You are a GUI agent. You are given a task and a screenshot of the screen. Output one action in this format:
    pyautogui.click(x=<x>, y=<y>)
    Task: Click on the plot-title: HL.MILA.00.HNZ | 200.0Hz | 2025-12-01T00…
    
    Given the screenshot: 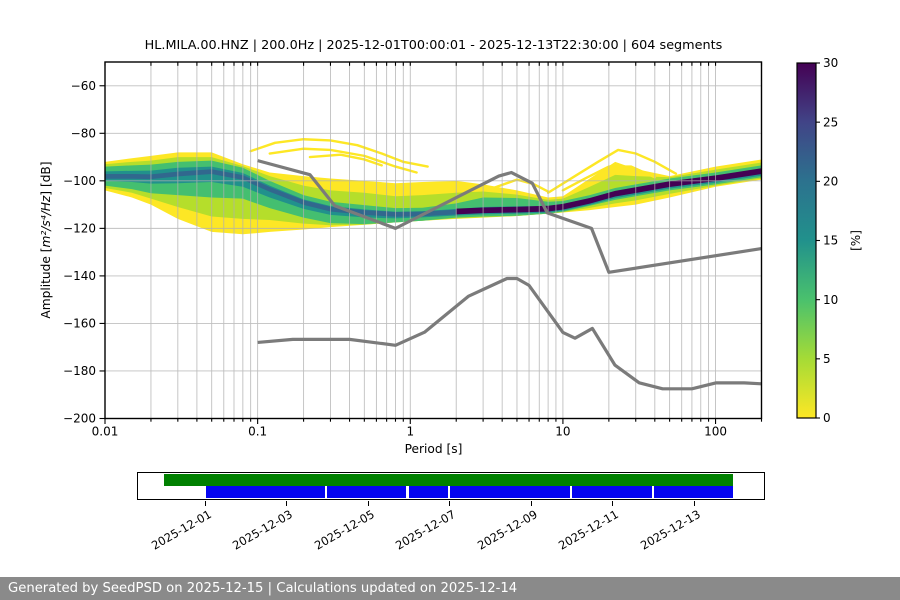 What is the action you would take?
    pyautogui.click(x=433, y=45)
    